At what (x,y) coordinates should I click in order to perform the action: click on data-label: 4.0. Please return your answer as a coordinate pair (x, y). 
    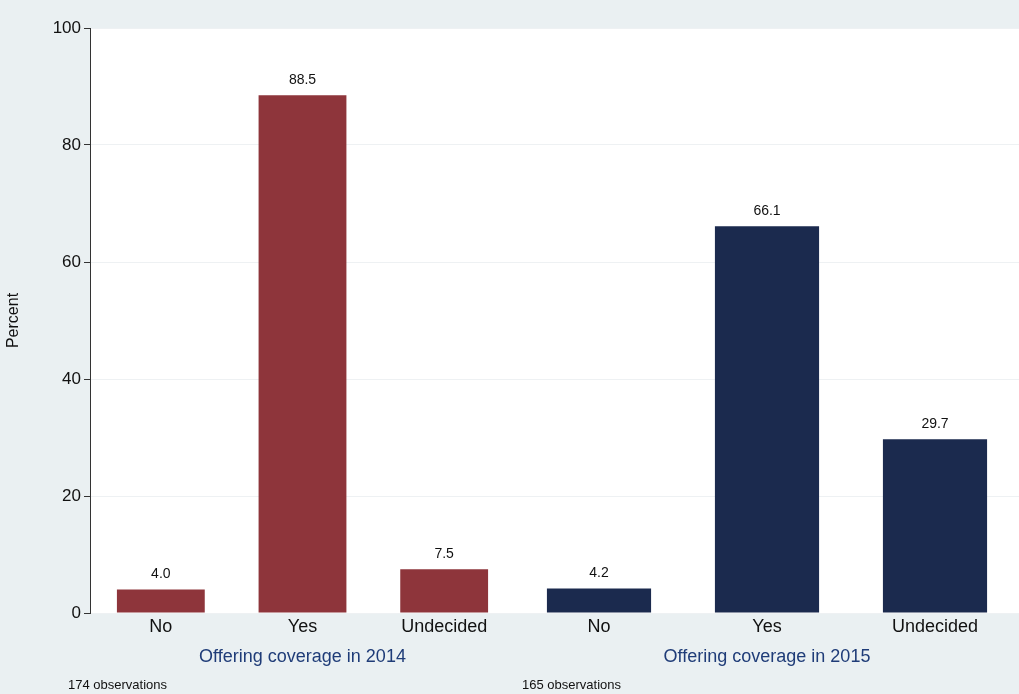
    Looking at the image, I should click on (161, 573).